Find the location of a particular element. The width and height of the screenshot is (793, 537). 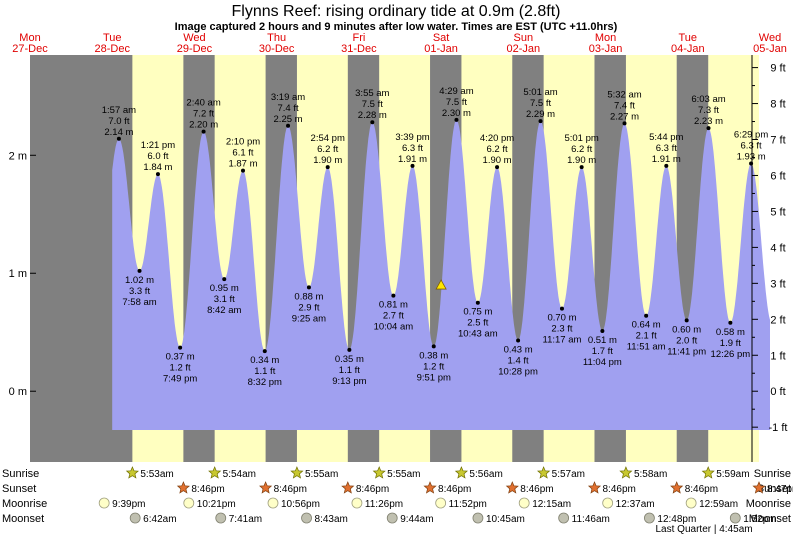

low-tide-time: 10:28 pm is located at coordinates (518, 371).